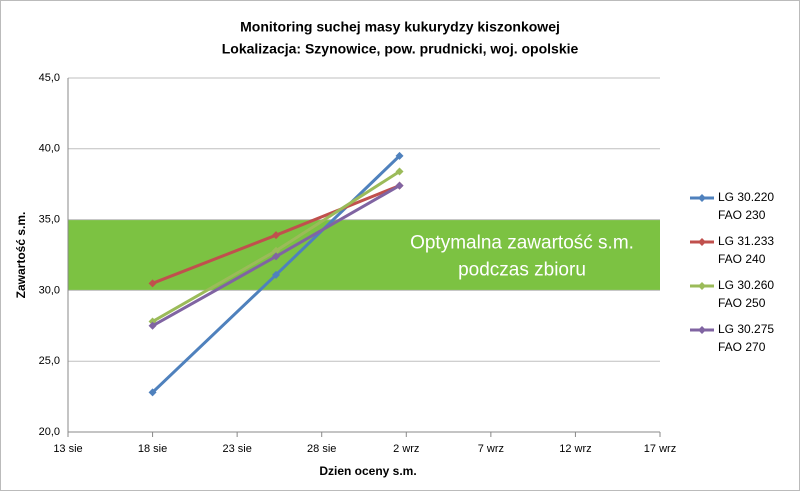 The height and width of the screenshot is (496, 800). I want to click on x-tick-label: 17 wrz, so click(660, 449).